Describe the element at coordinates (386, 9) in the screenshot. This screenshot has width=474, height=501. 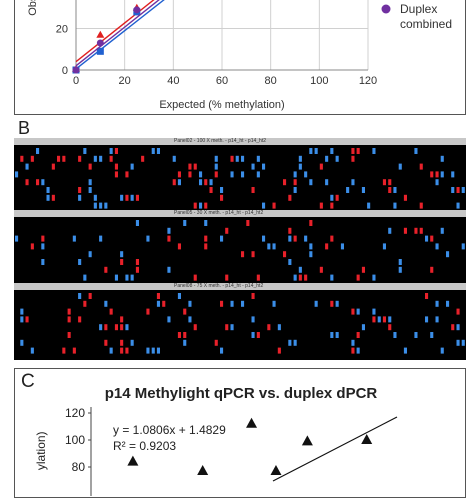
I see `panel-a-legend-marker` at that location.